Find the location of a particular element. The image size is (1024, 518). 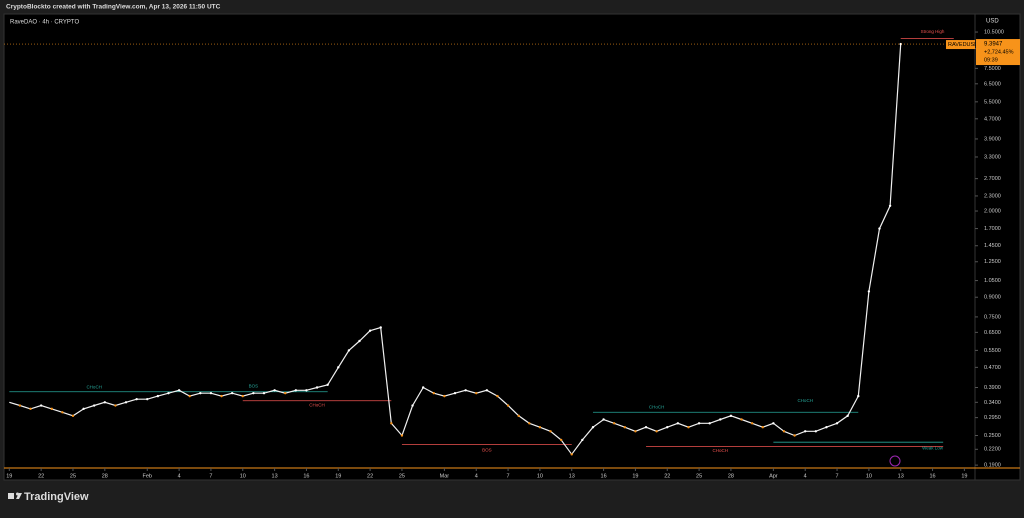

y-tick-label: 0.4700 is located at coordinates (992, 368).